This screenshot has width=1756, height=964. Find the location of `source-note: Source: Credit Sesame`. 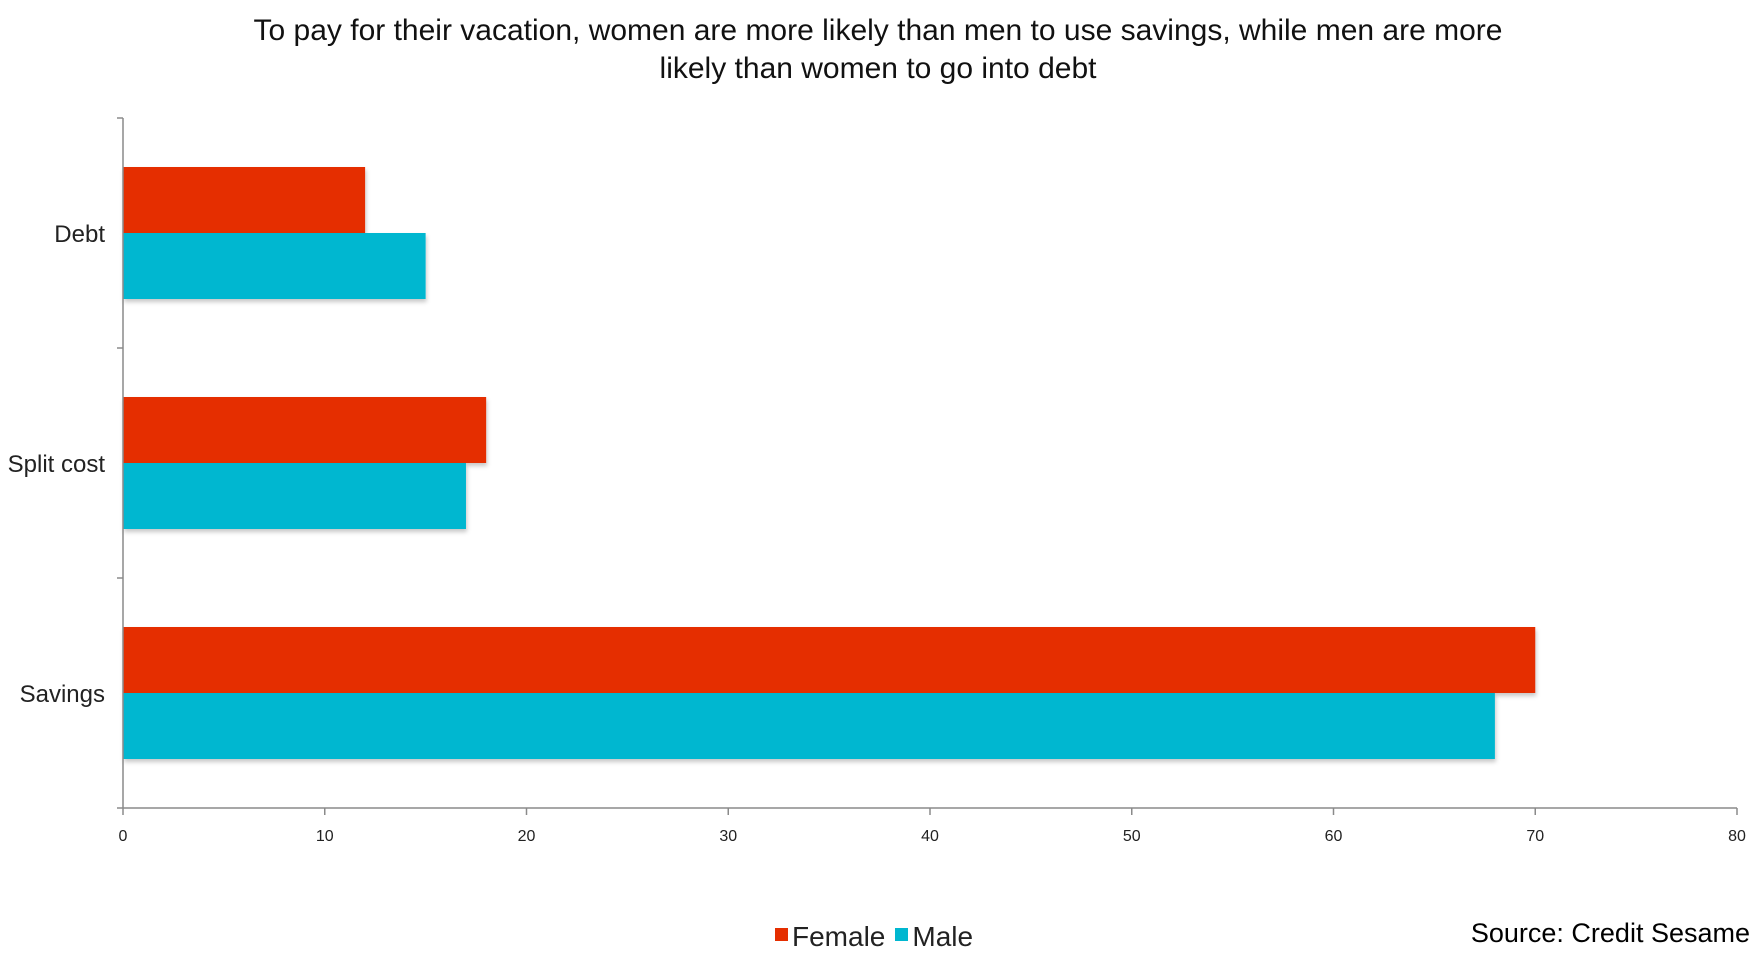

source-note: Source: Credit Sesame is located at coordinates (1610, 933).